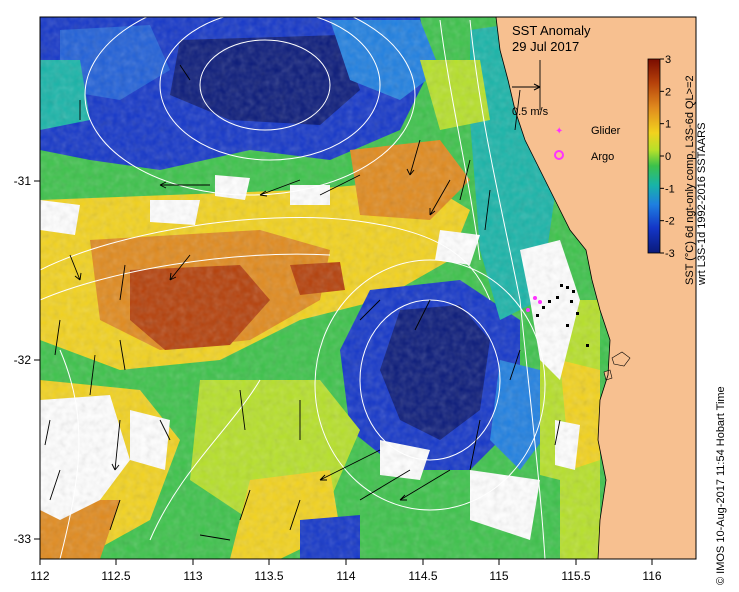  Describe the element at coordinates (670, 254) in the screenshot. I see `colorbar-tick-label: -3` at that location.